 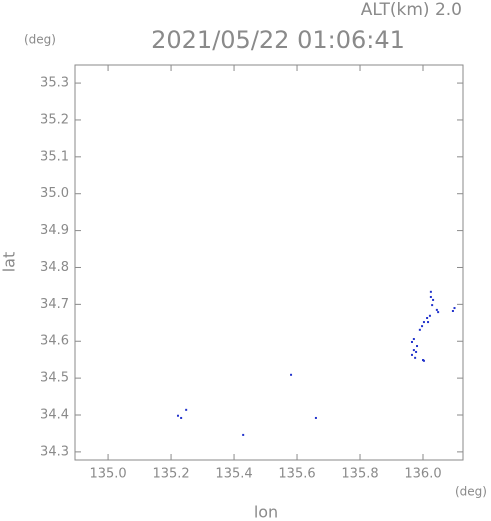 What do you see at coordinates (296, 474) in the screenshot?
I see `x-tick-label: 135.6` at bounding box center [296, 474].